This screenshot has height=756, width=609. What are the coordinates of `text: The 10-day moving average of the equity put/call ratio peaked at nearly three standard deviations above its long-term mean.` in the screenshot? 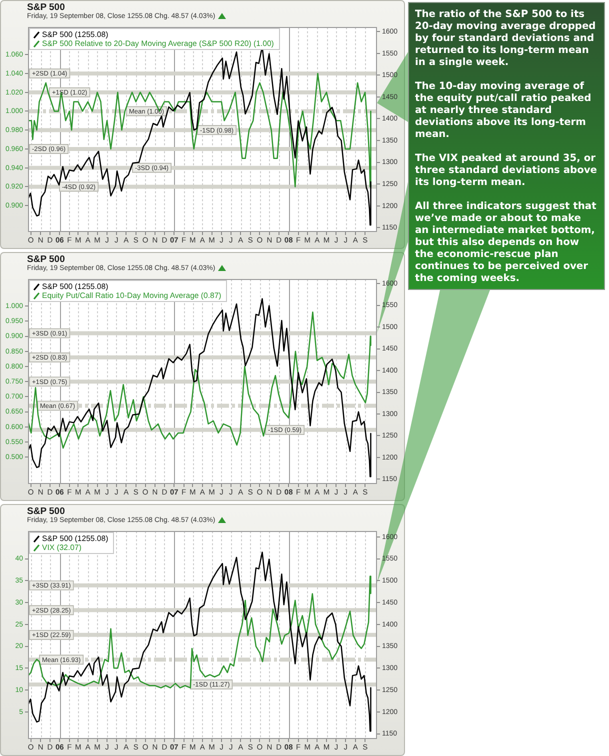 It's located at (503, 111).